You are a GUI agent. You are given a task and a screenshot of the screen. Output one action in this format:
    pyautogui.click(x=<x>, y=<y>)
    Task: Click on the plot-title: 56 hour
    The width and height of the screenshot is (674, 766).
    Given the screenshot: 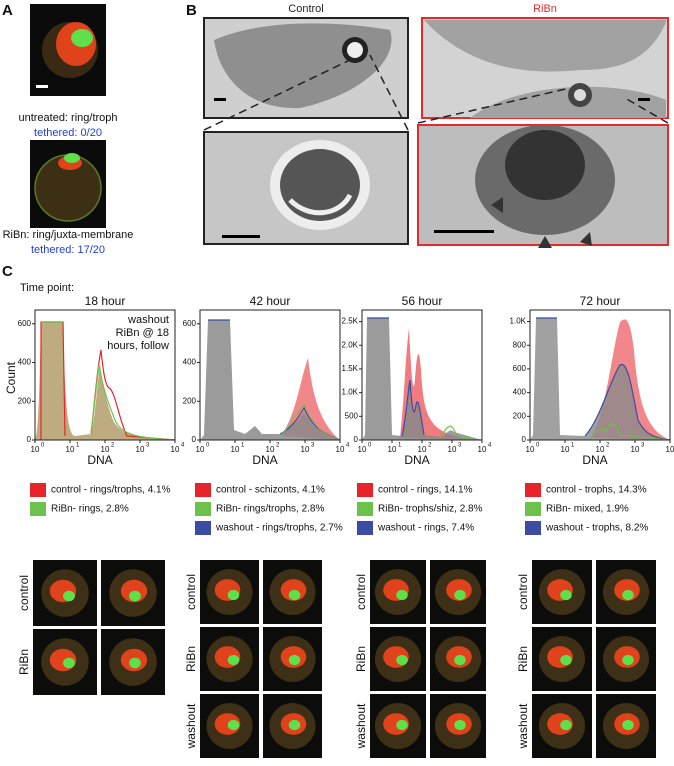 What is the action you would take?
    pyautogui.click(x=422, y=301)
    